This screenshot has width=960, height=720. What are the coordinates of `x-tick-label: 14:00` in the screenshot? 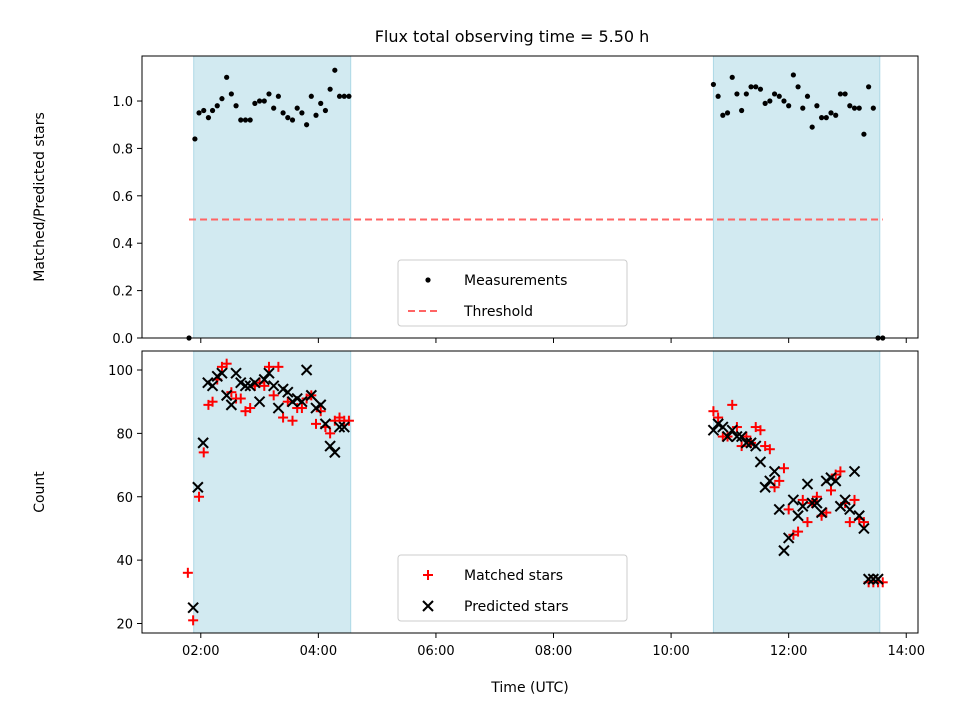 It's located at (906, 651).